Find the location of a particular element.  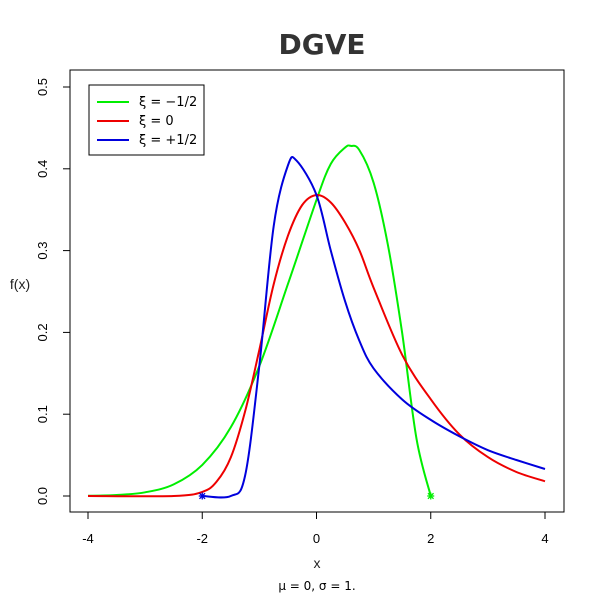

y-axis: 0.0 0.1 0.2 0.3 0.4 0.5 is located at coordinates (52, 291).